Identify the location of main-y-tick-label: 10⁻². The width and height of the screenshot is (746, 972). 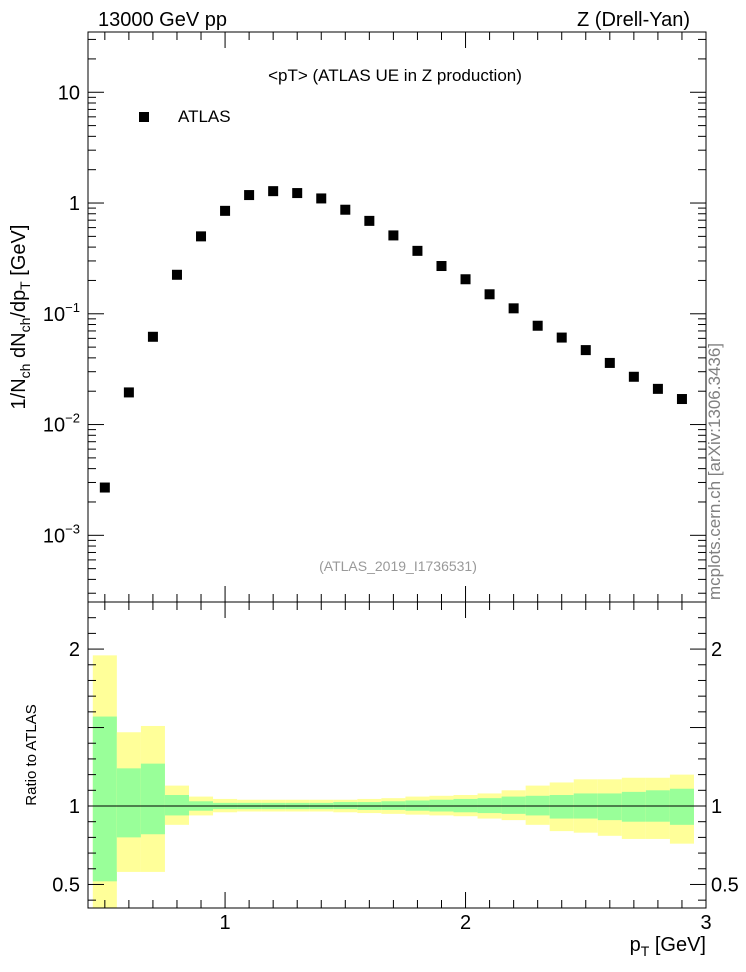
(61, 424).